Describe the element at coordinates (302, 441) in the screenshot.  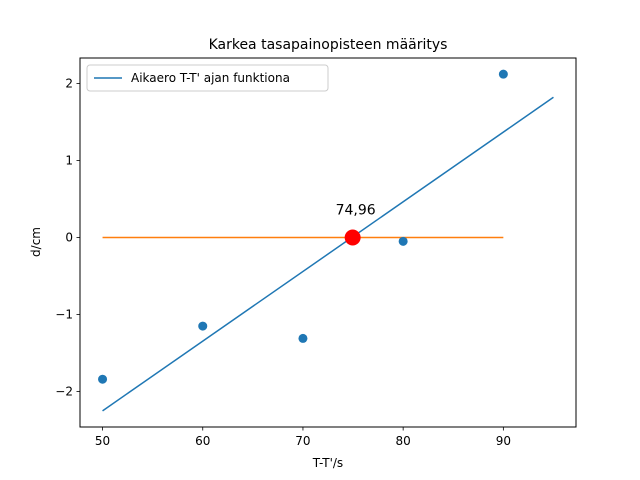
I see `x-tick-label: 70` at that location.